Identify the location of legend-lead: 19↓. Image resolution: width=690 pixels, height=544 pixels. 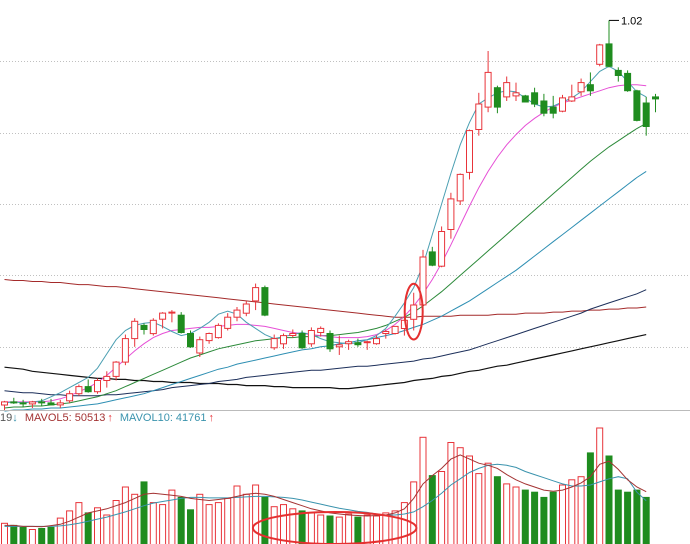
(10, 418).